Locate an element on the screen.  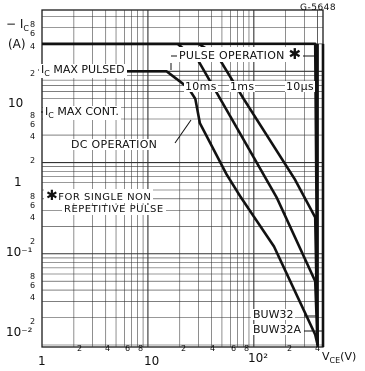
y-tick-8-top: 8 is located at coordinates (33, 24).